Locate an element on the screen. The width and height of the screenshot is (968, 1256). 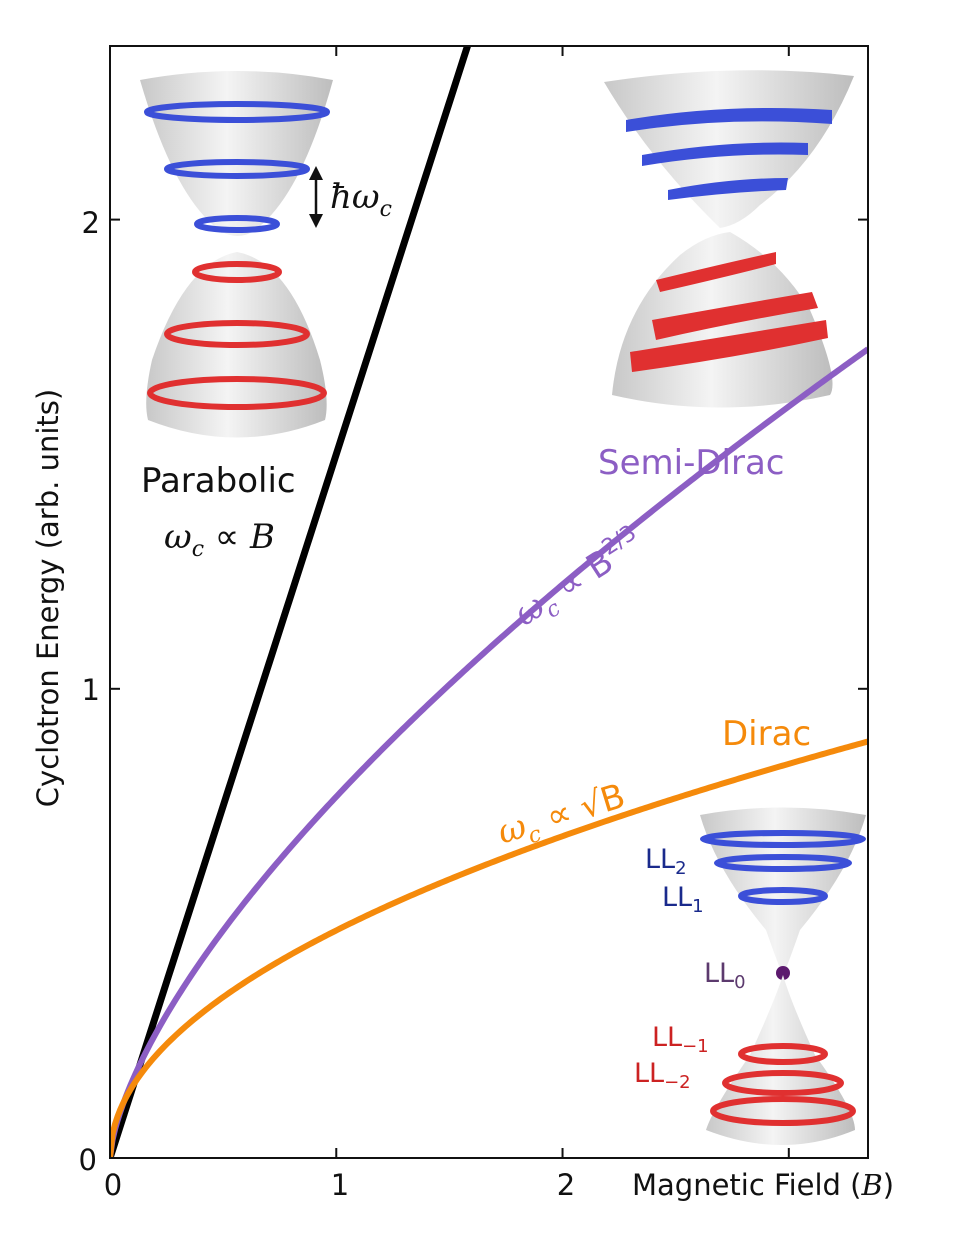
level-spacing-arrow is located at coordinates (316, 197).